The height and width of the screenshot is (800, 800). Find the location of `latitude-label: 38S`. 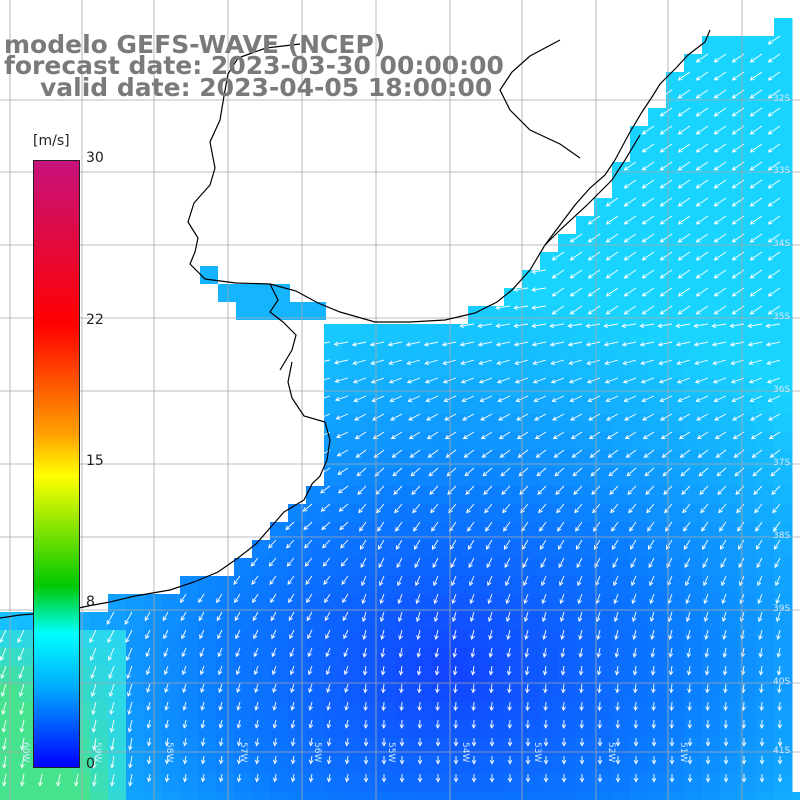

latitude-label: 38S is located at coordinates (782, 536).